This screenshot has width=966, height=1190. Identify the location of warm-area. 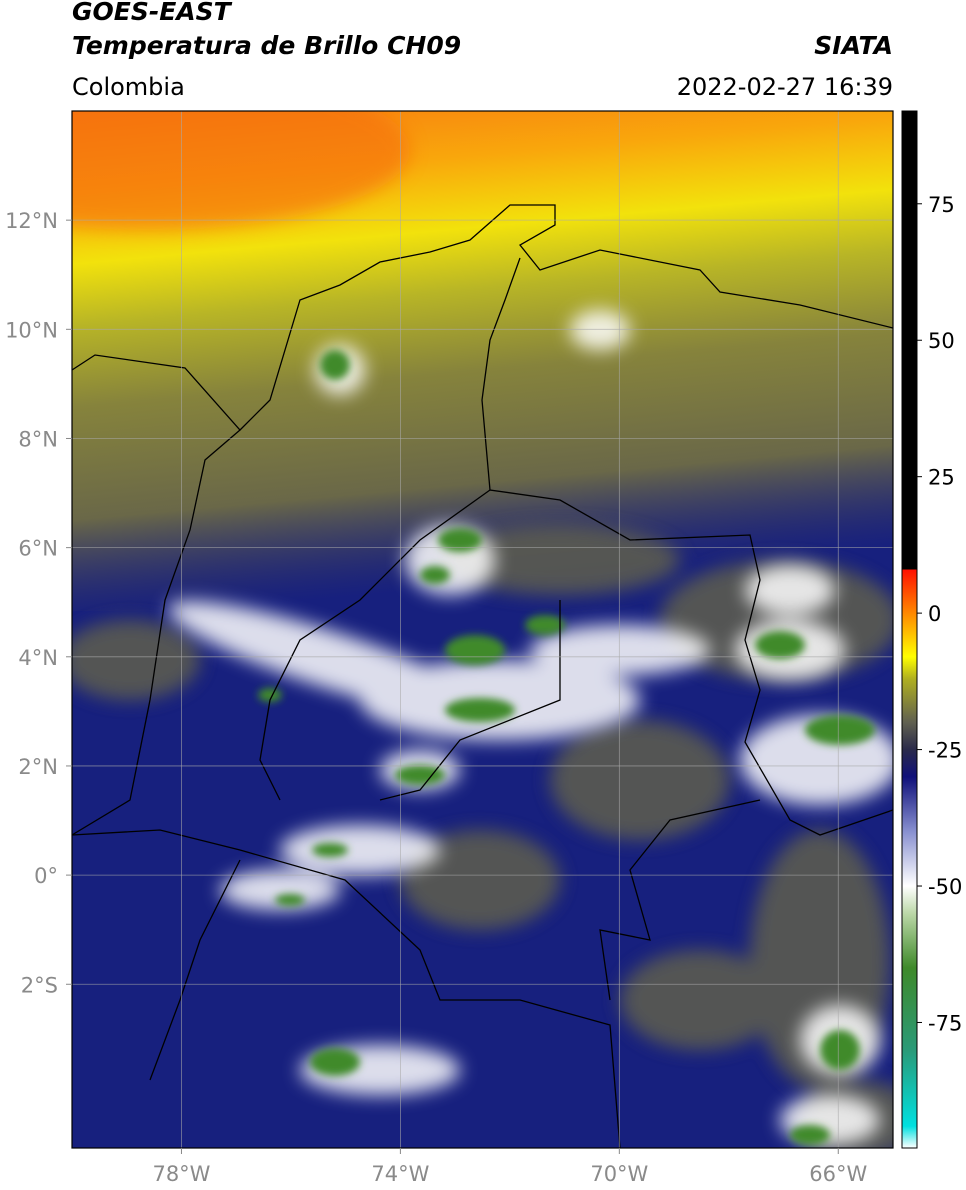
(241, 170).